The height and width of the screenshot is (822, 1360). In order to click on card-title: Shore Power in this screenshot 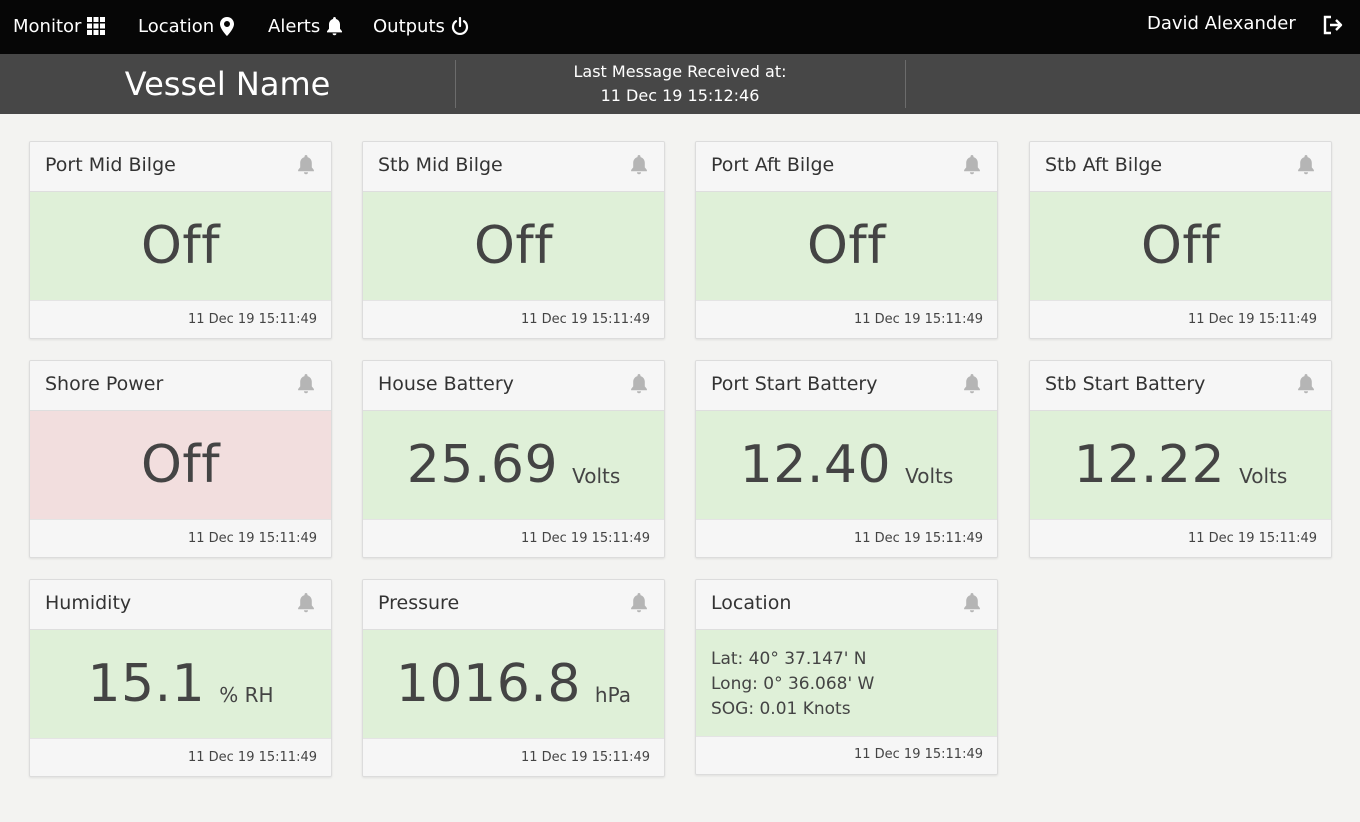, I will do `click(104, 384)`.